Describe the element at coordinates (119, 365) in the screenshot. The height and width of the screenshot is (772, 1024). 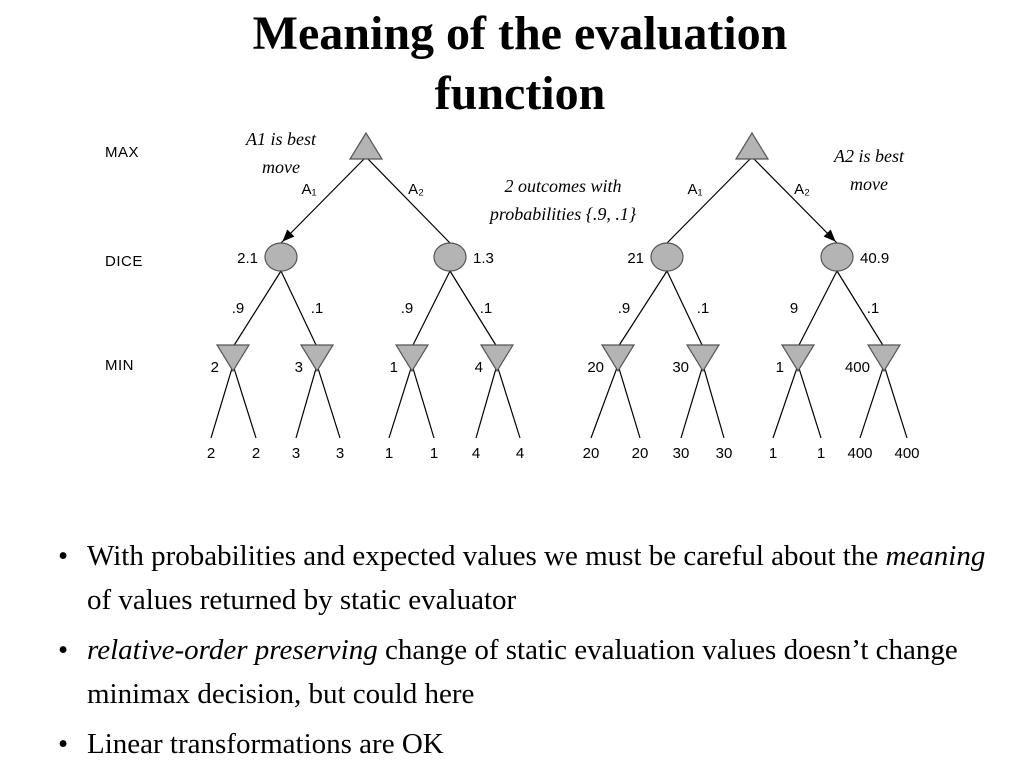
I see `level-label-min: MIN` at that location.